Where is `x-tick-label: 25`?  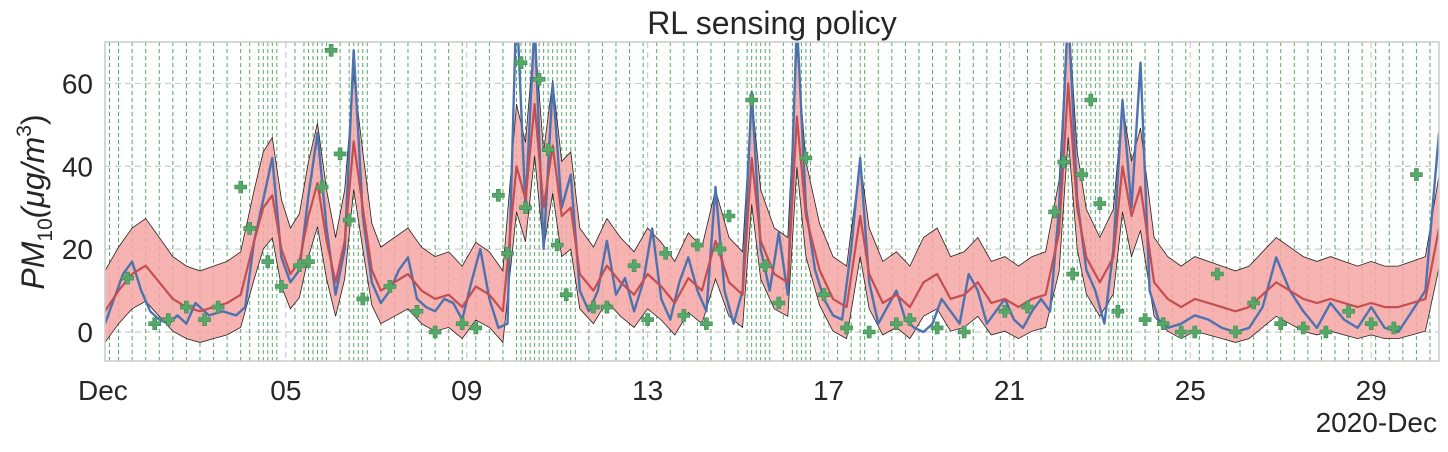
x-tick-label: 25 is located at coordinates (1190, 390).